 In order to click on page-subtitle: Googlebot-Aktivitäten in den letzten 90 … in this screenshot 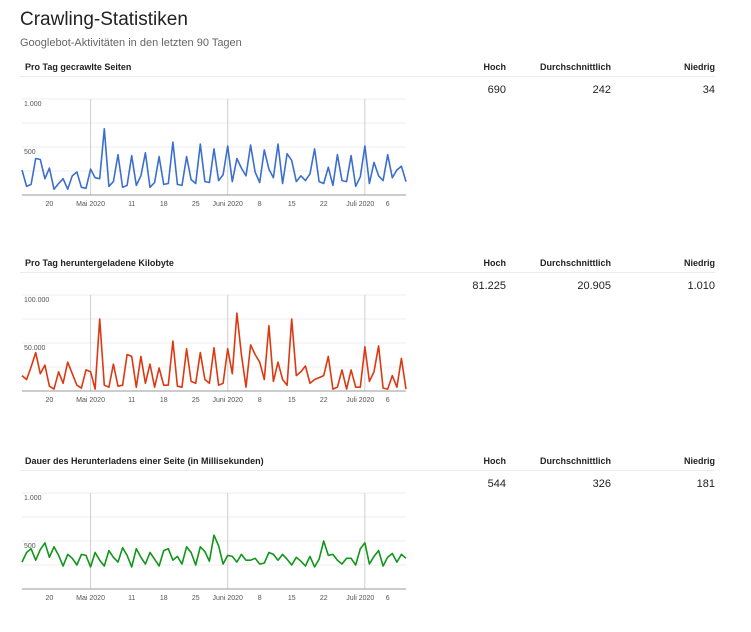, I will do `click(131, 43)`.